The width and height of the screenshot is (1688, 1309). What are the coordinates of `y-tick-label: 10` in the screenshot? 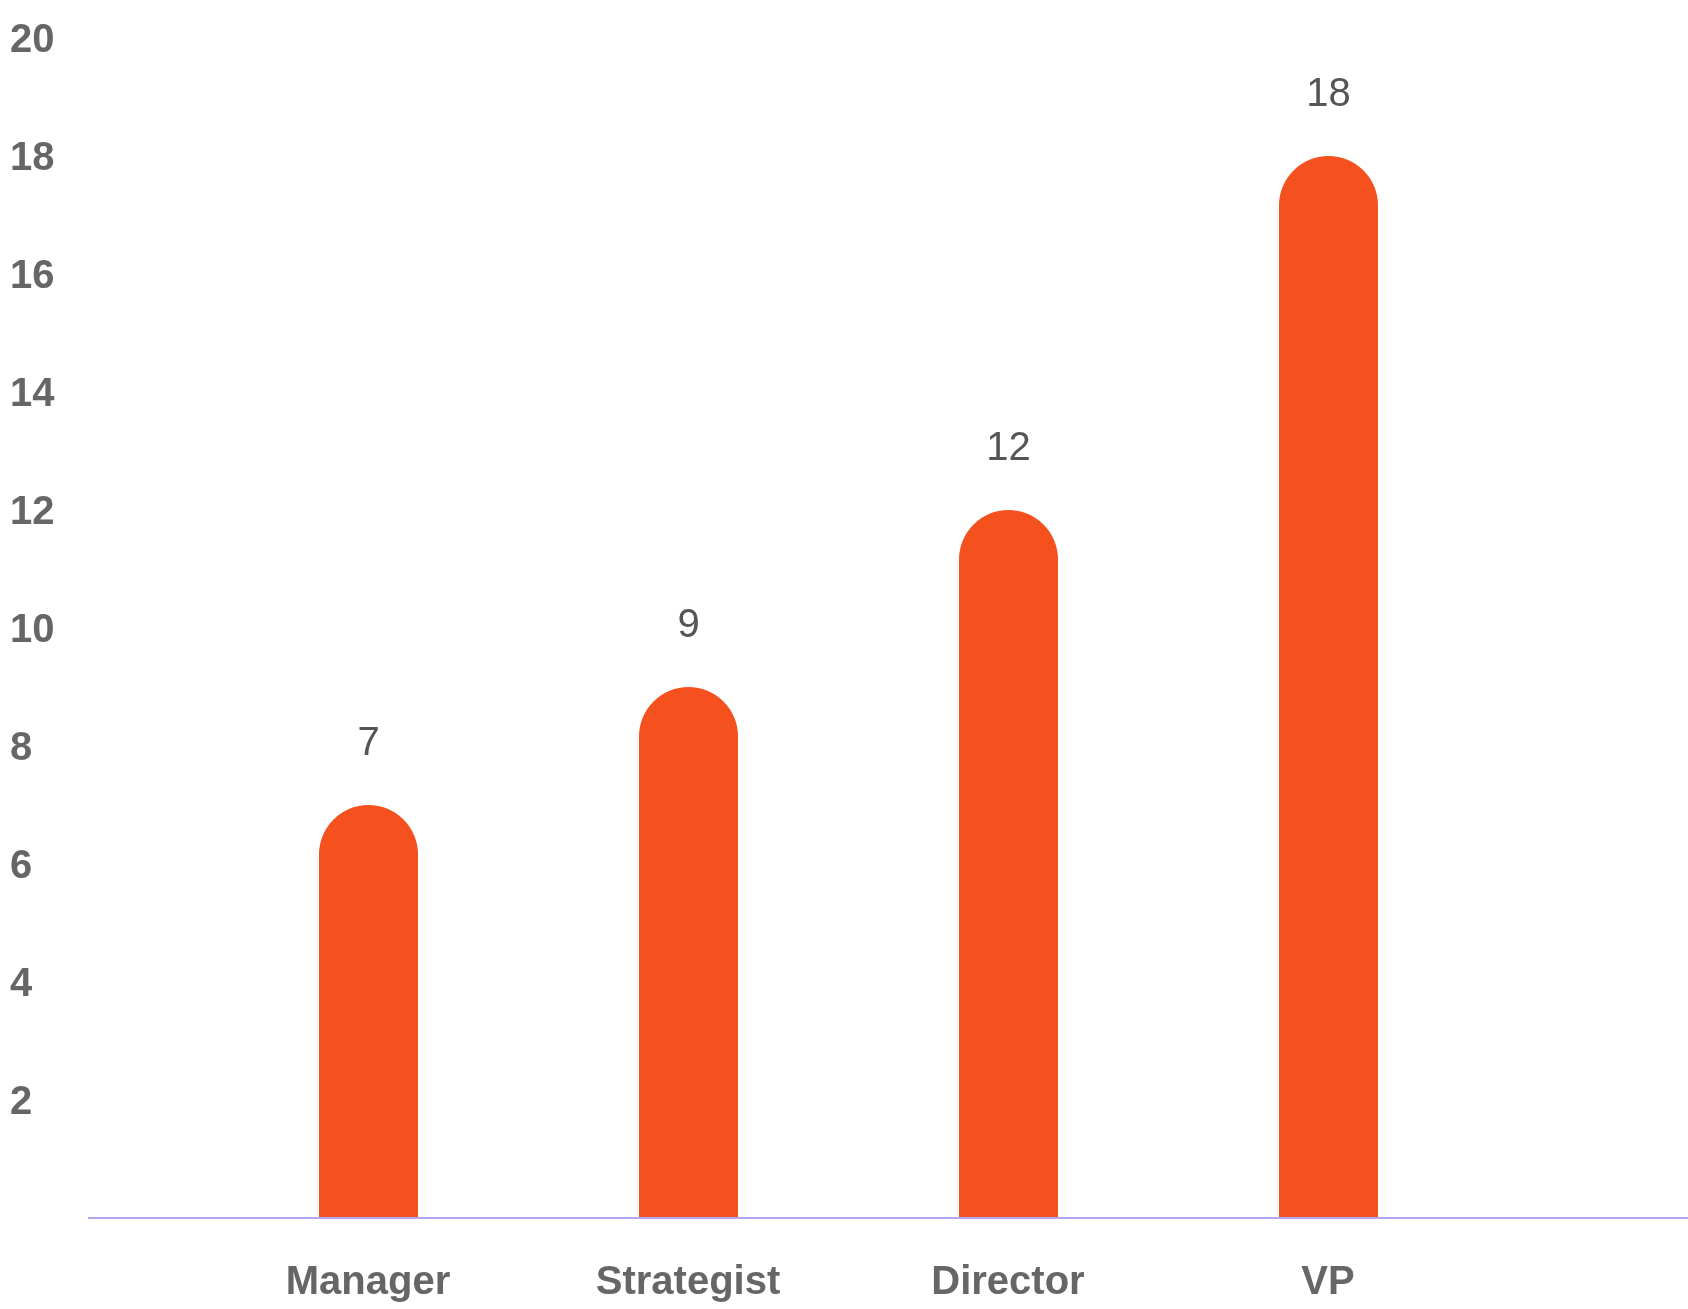 It's located at (32, 628).